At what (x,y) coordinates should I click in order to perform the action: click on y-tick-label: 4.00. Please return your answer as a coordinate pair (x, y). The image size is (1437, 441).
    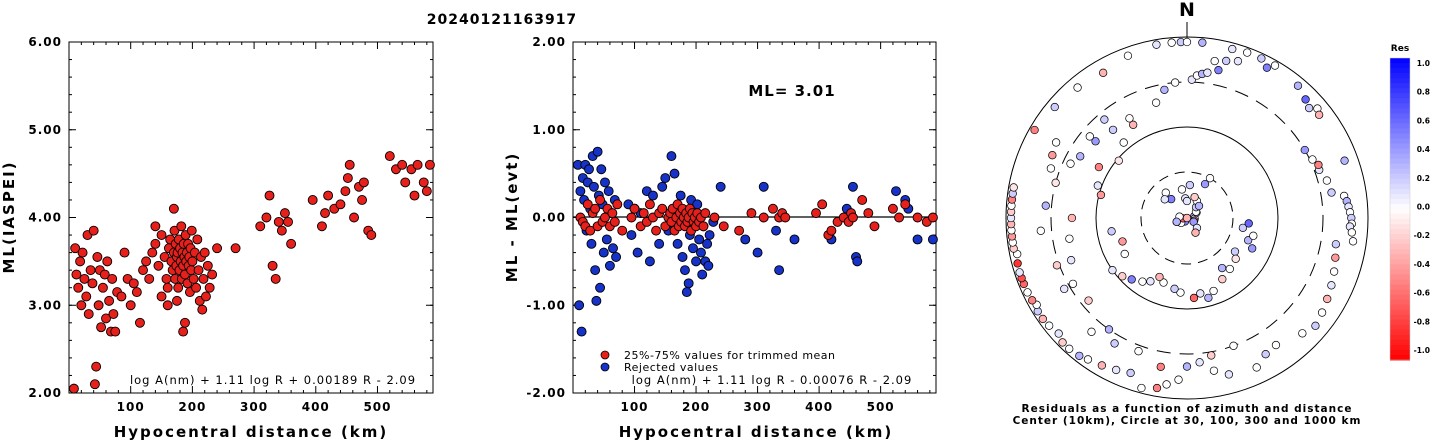
    Looking at the image, I should click on (45, 218).